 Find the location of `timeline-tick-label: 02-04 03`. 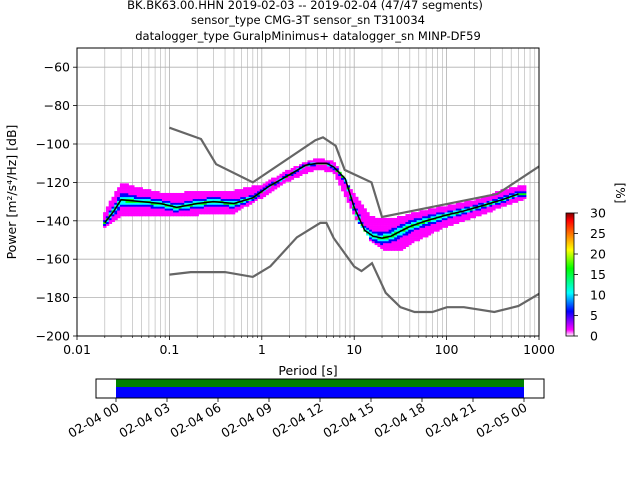

timeline-tick-label: 02-04 03 is located at coordinates (144, 420).